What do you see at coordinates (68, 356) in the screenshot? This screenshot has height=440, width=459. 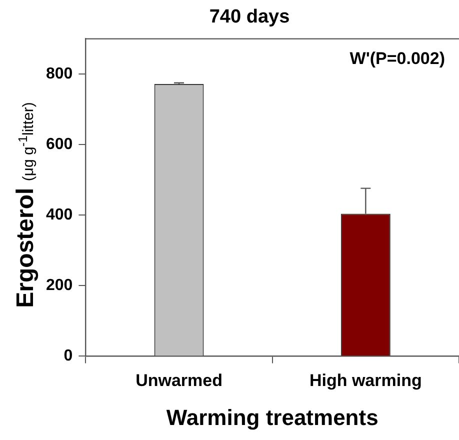 I see `y-tick-label: 0` at bounding box center [68, 356].